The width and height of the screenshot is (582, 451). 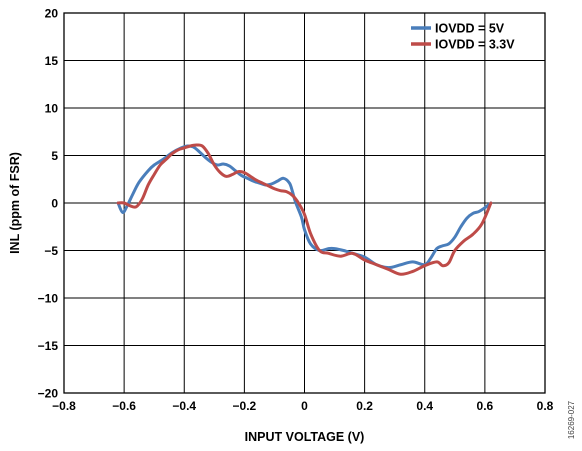 What do you see at coordinates (52, 109) in the screenshot?
I see `y-tick-label: 10` at bounding box center [52, 109].